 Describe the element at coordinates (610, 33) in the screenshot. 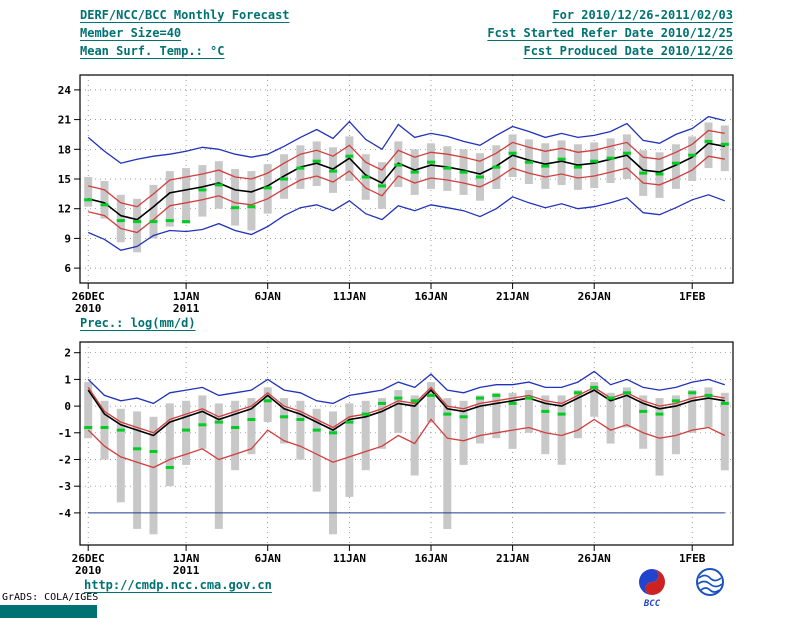

I see `refer-date-label: Fcst Started Refer Date 2010/12/25` at that location.